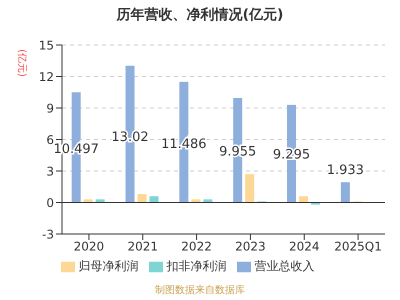 Image resolution: width=400 pixels, height=300 pixels. Describe the element at coordinates (50, 139) in the screenshot. I see `y-tick-label: 6` at that location.